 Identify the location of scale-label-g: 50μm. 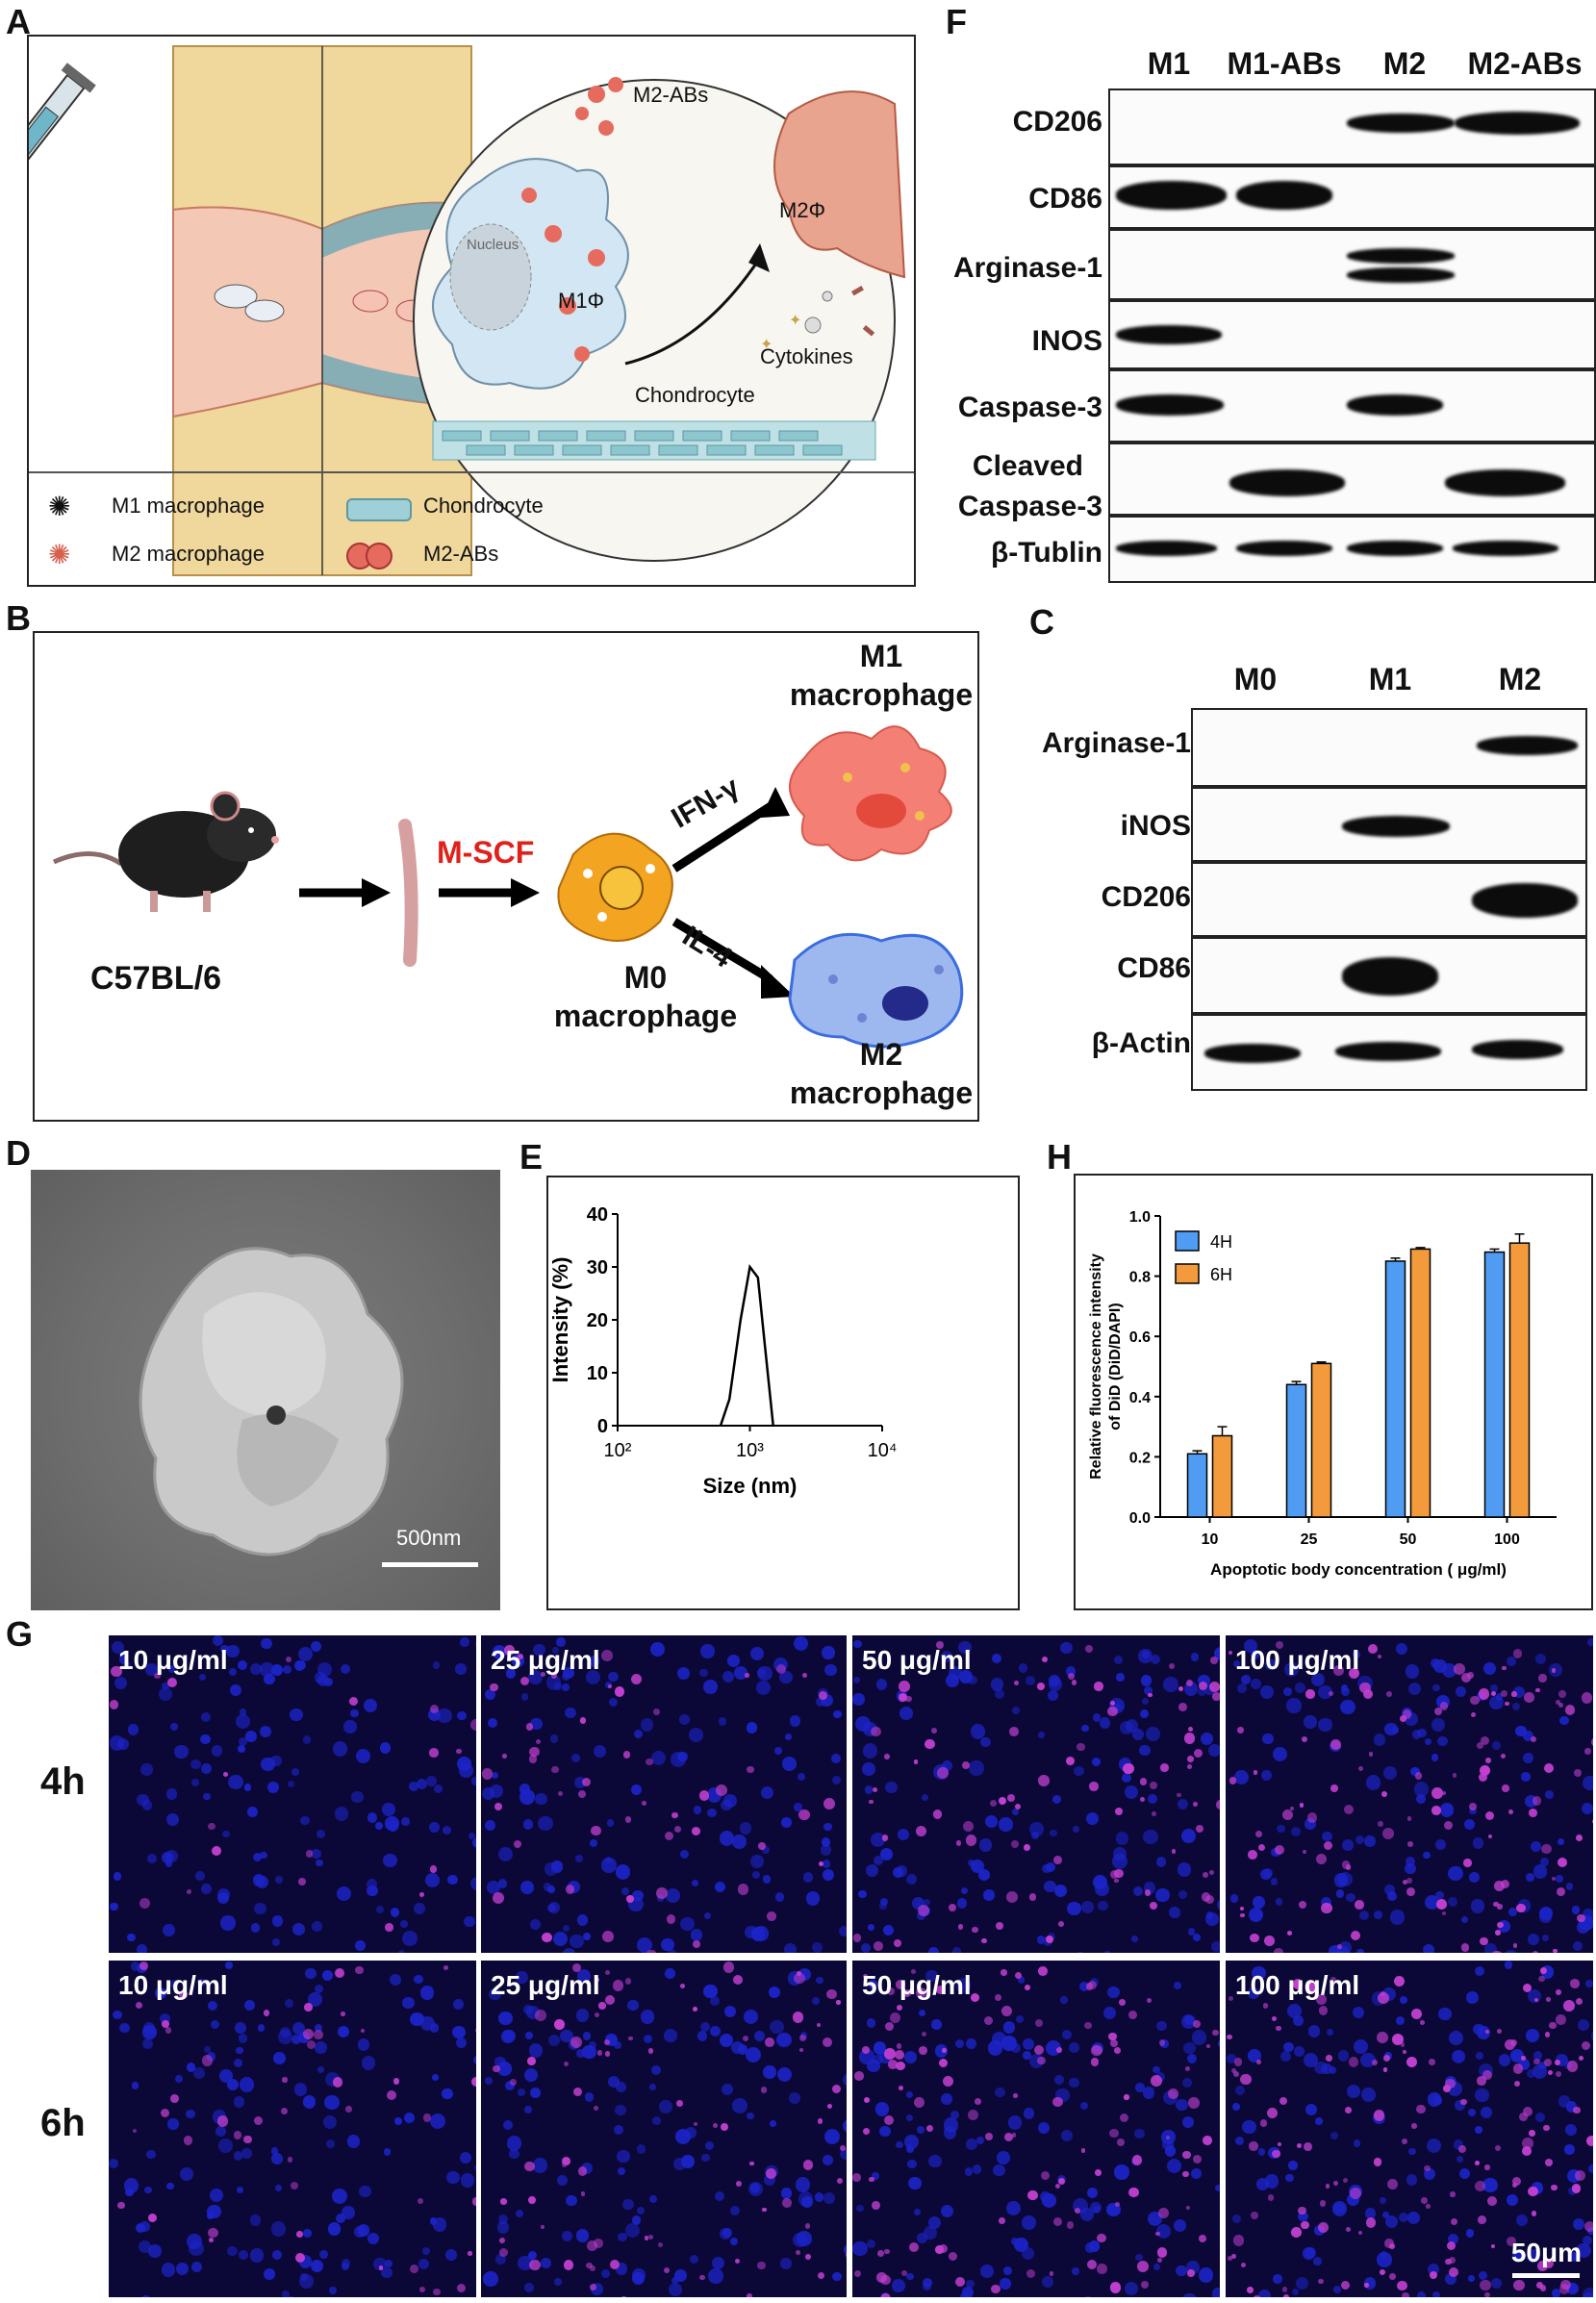
(1546, 2253).